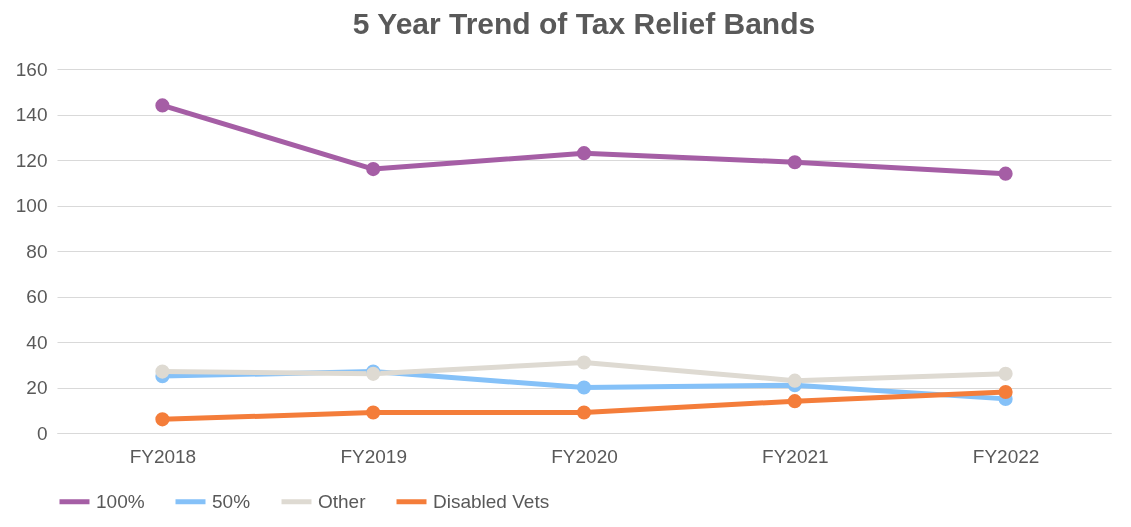 The width and height of the screenshot is (1131, 527). What do you see at coordinates (31, 160) in the screenshot?
I see `y-tick-label: 120` at bounding box center [31, 160].